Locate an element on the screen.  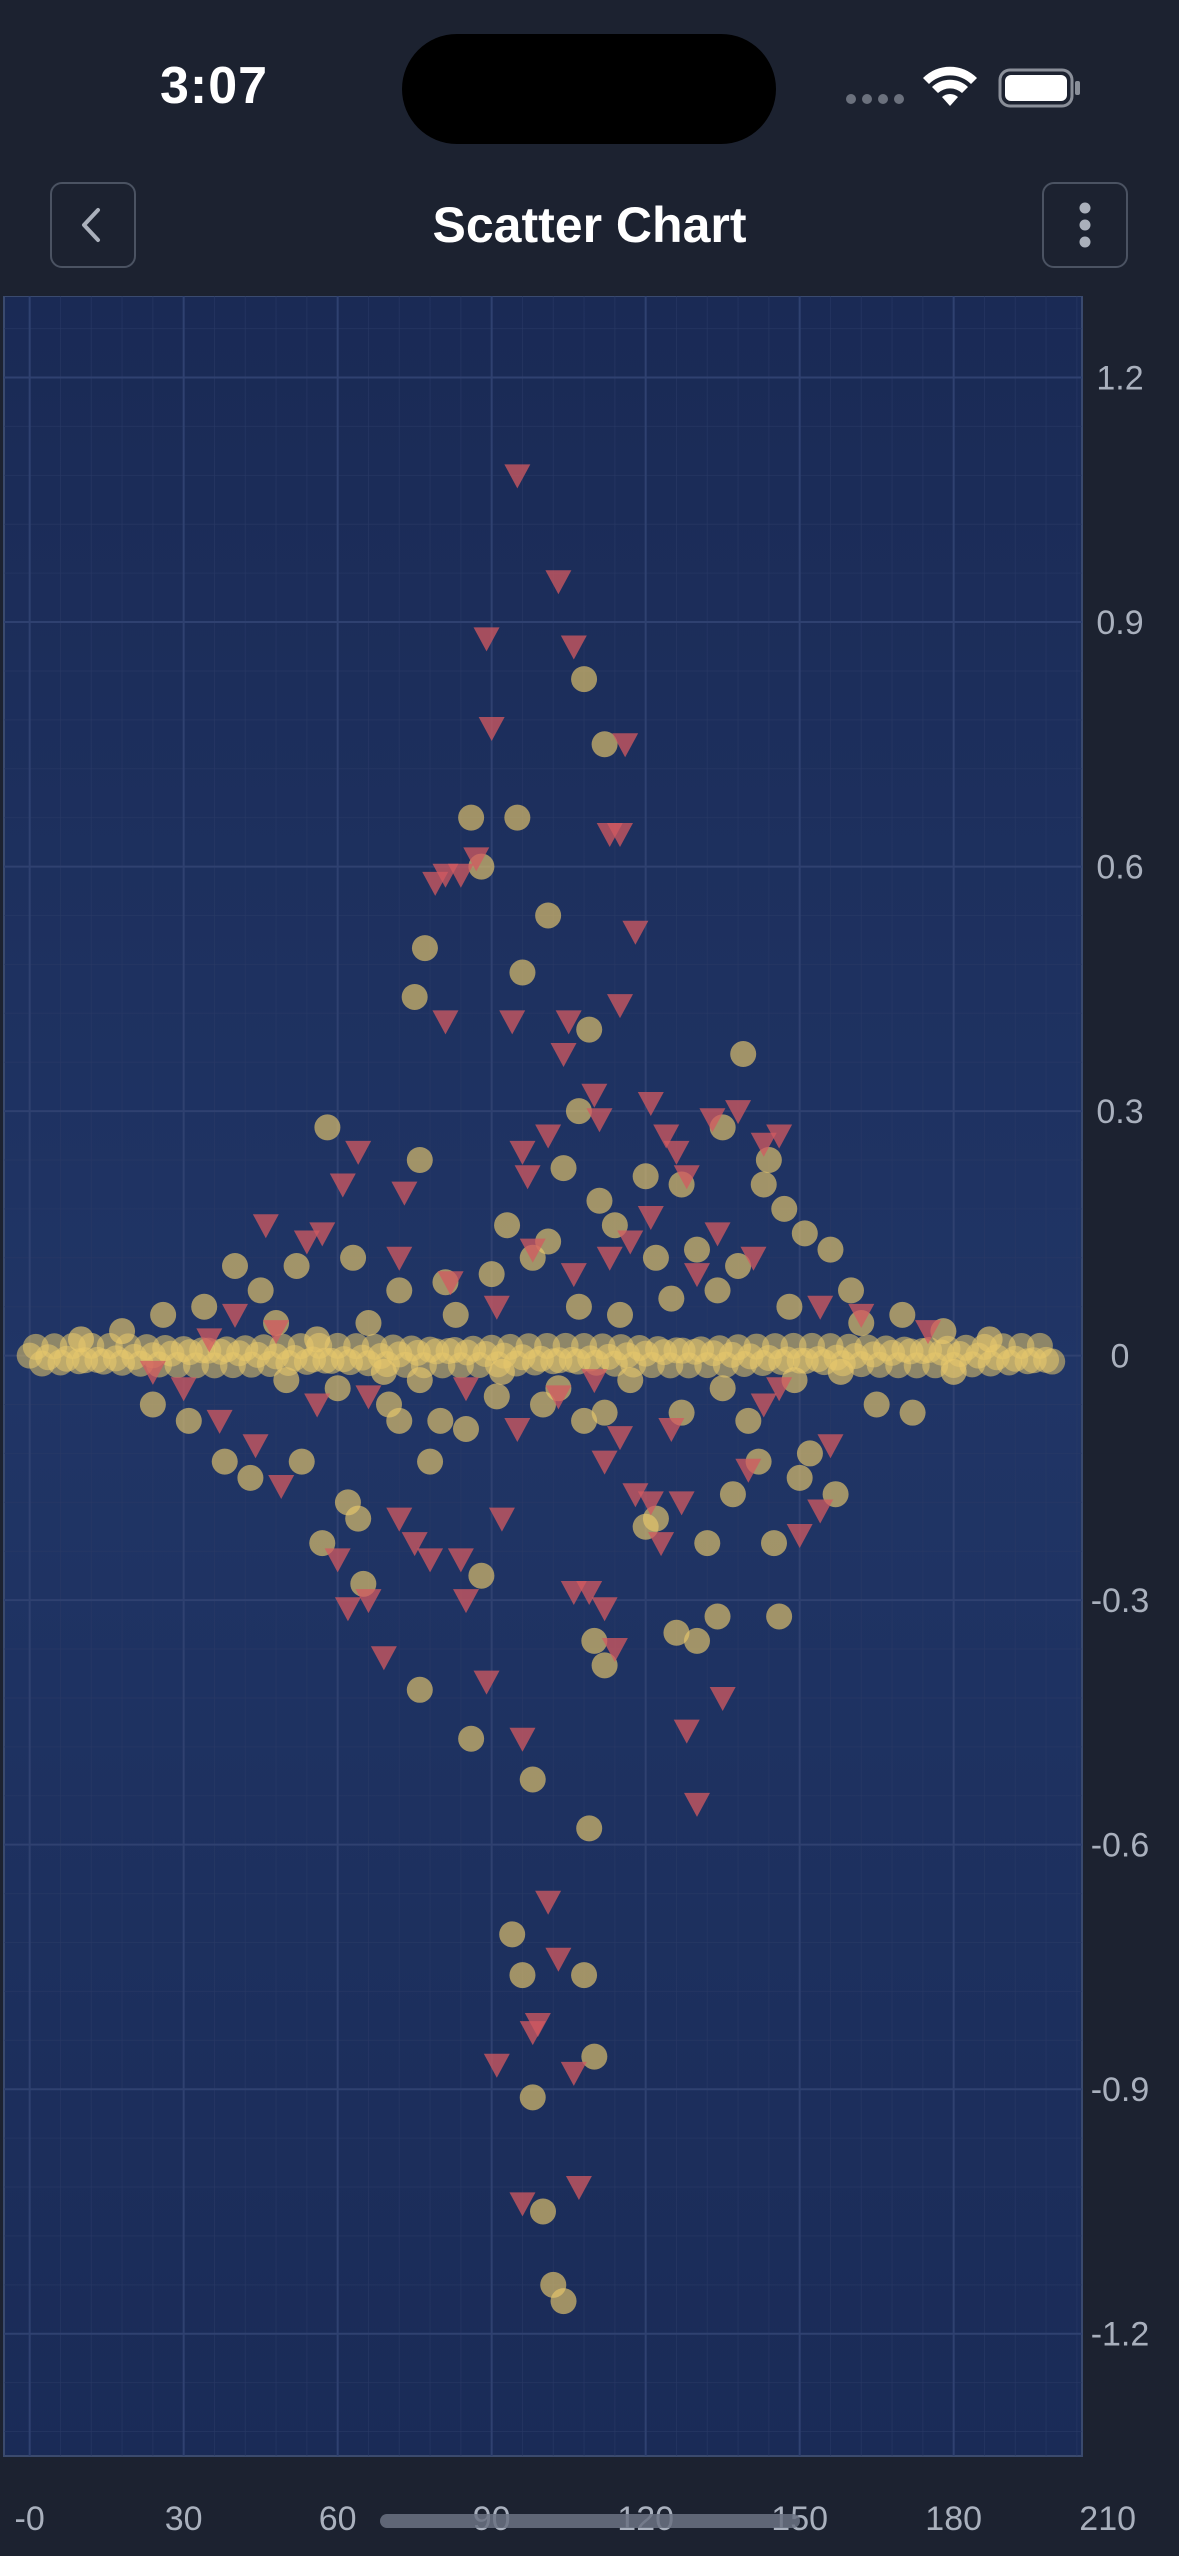
x-tick-label: 60 is located at coordinates (338, 2519).